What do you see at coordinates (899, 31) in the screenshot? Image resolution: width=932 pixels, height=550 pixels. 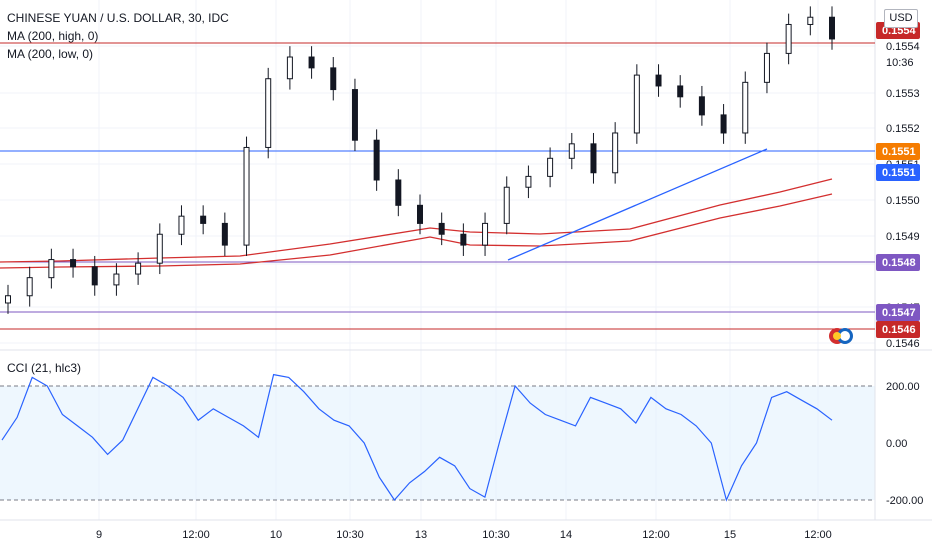 I see `price-tag-label: 0.1554` at bounding box center [899, 31].